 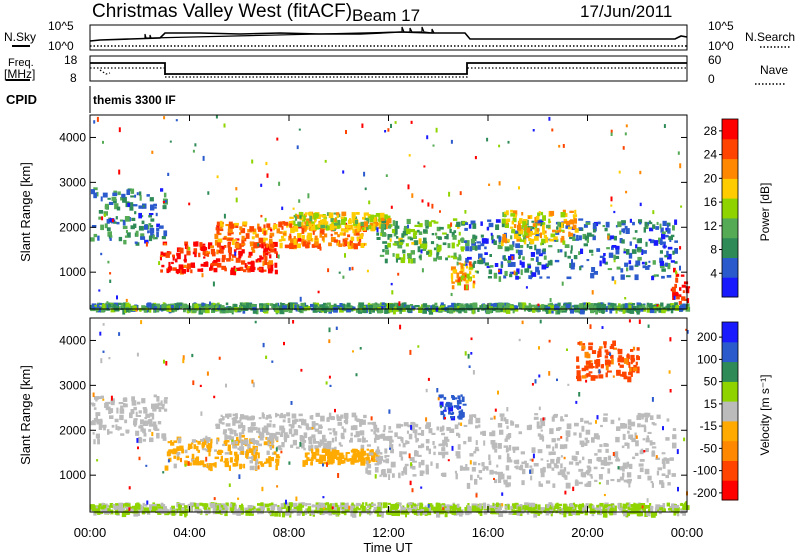 I want to click on power-colorbar-tick-label: 28, so click(x=711, y=131).